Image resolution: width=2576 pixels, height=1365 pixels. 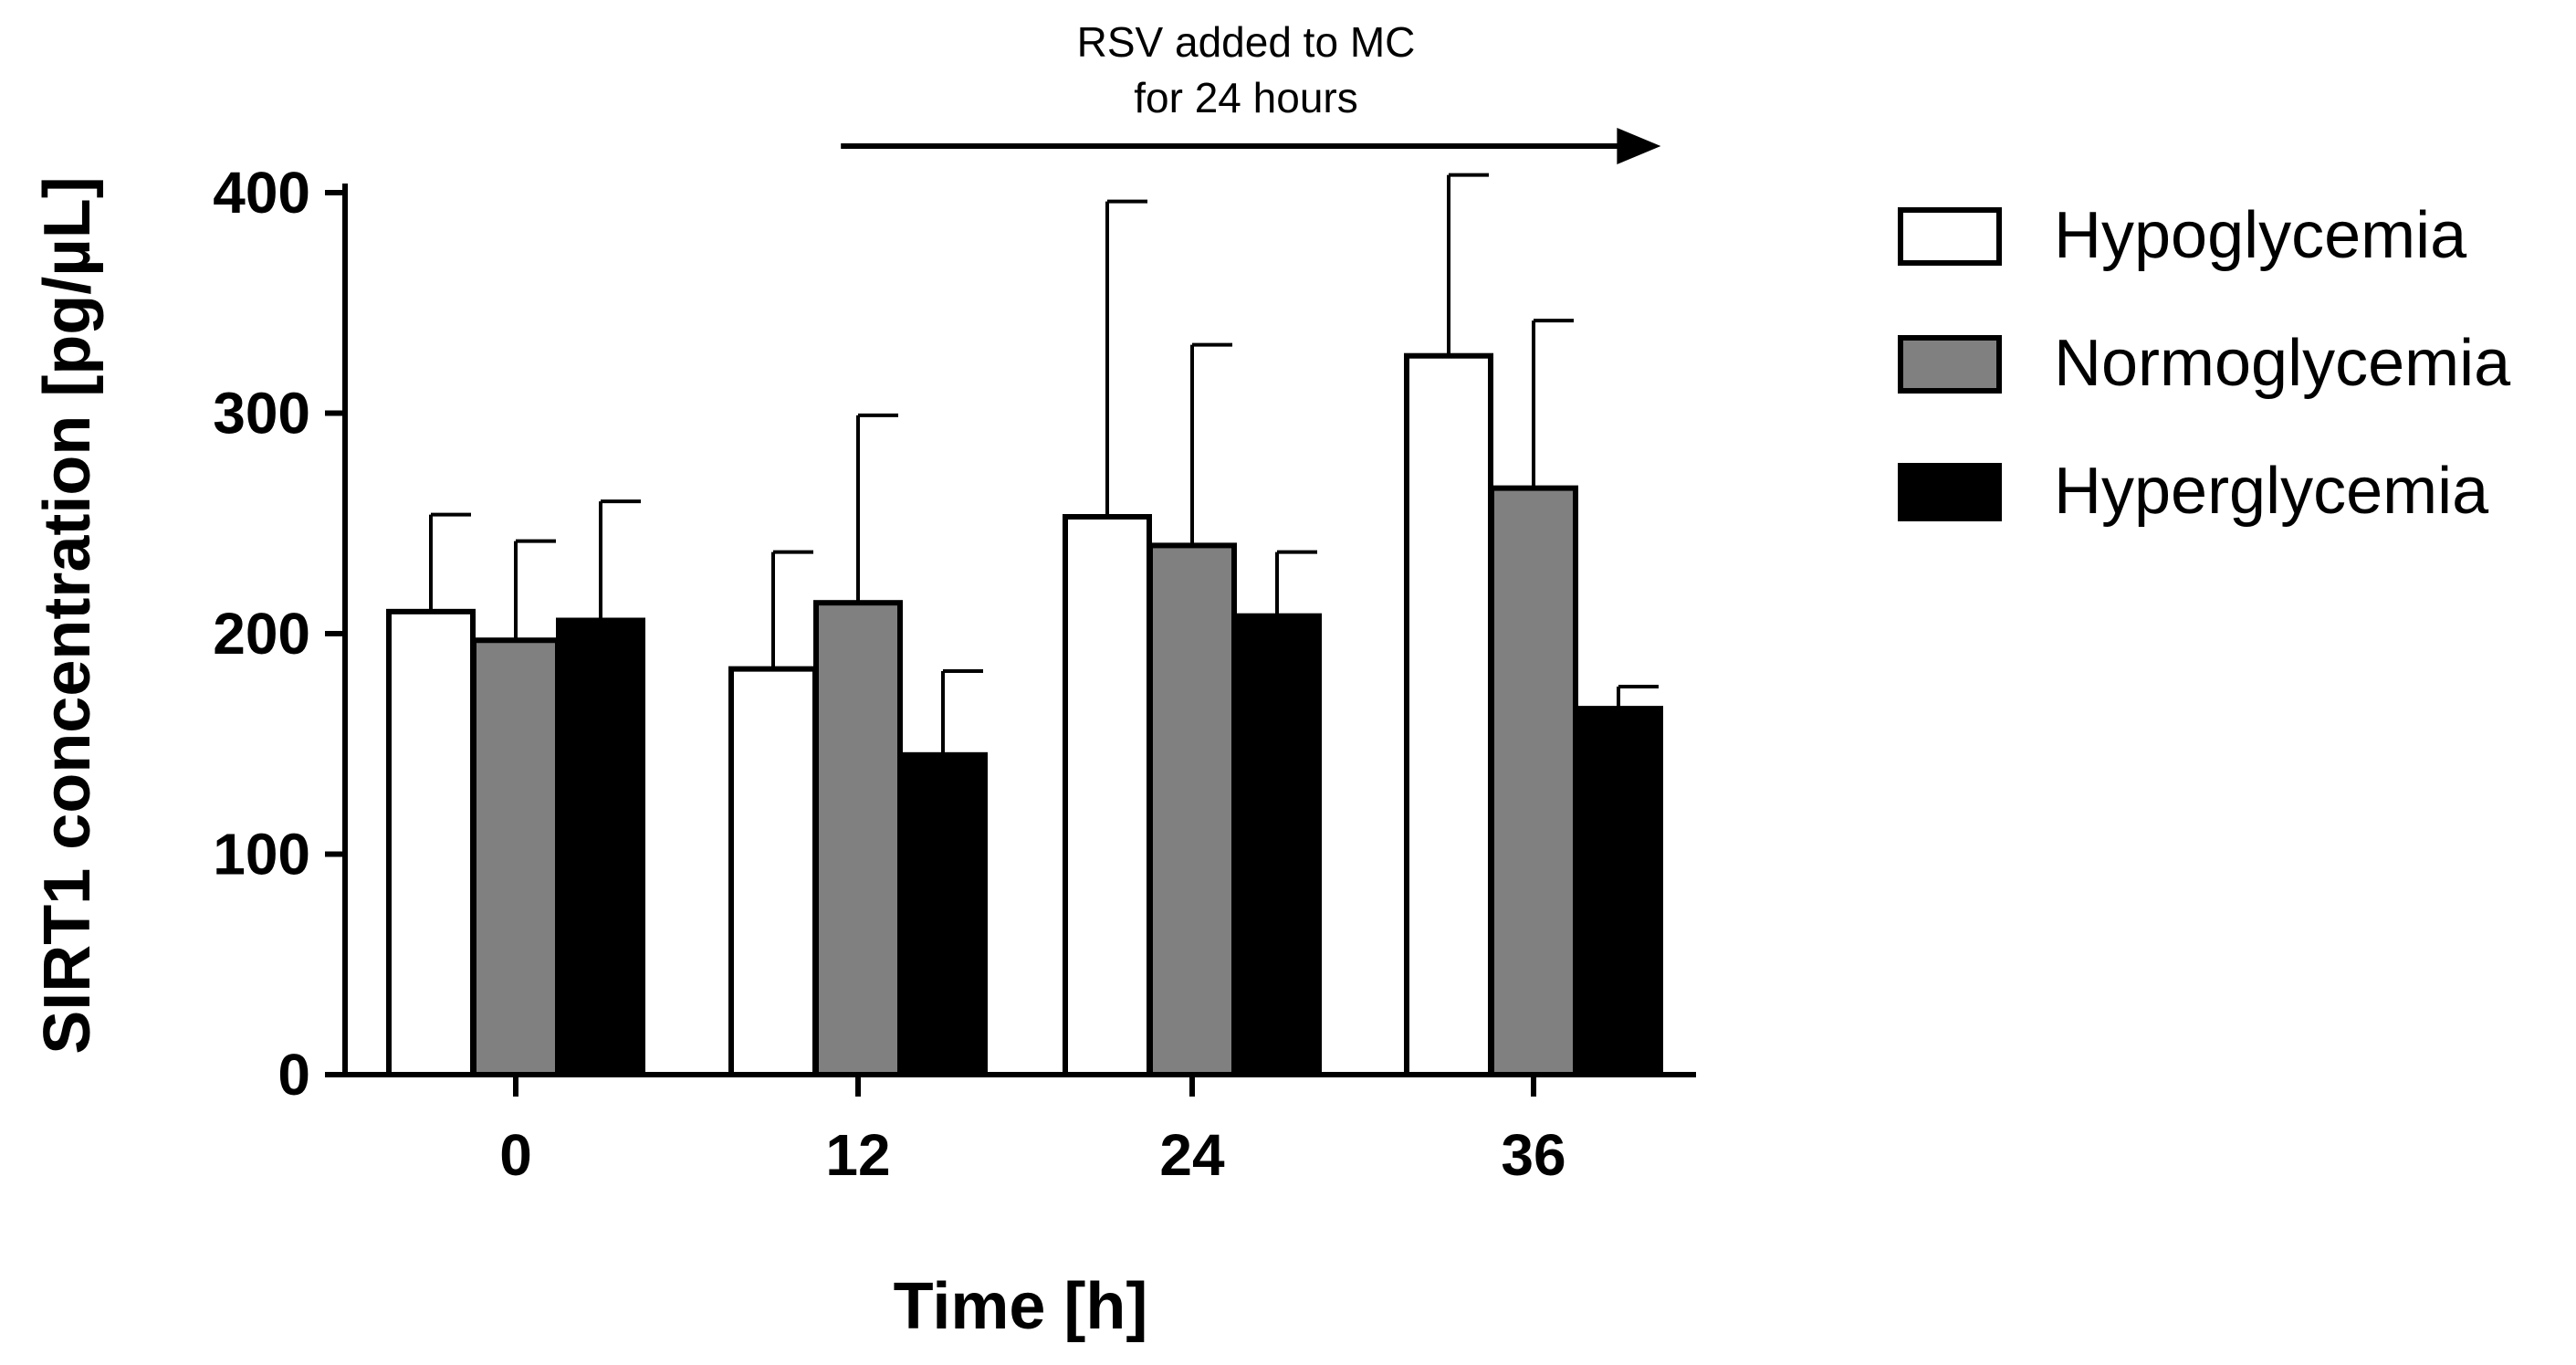 I want to click on x-tick-label: 36, so click(x=1533, y=1155).